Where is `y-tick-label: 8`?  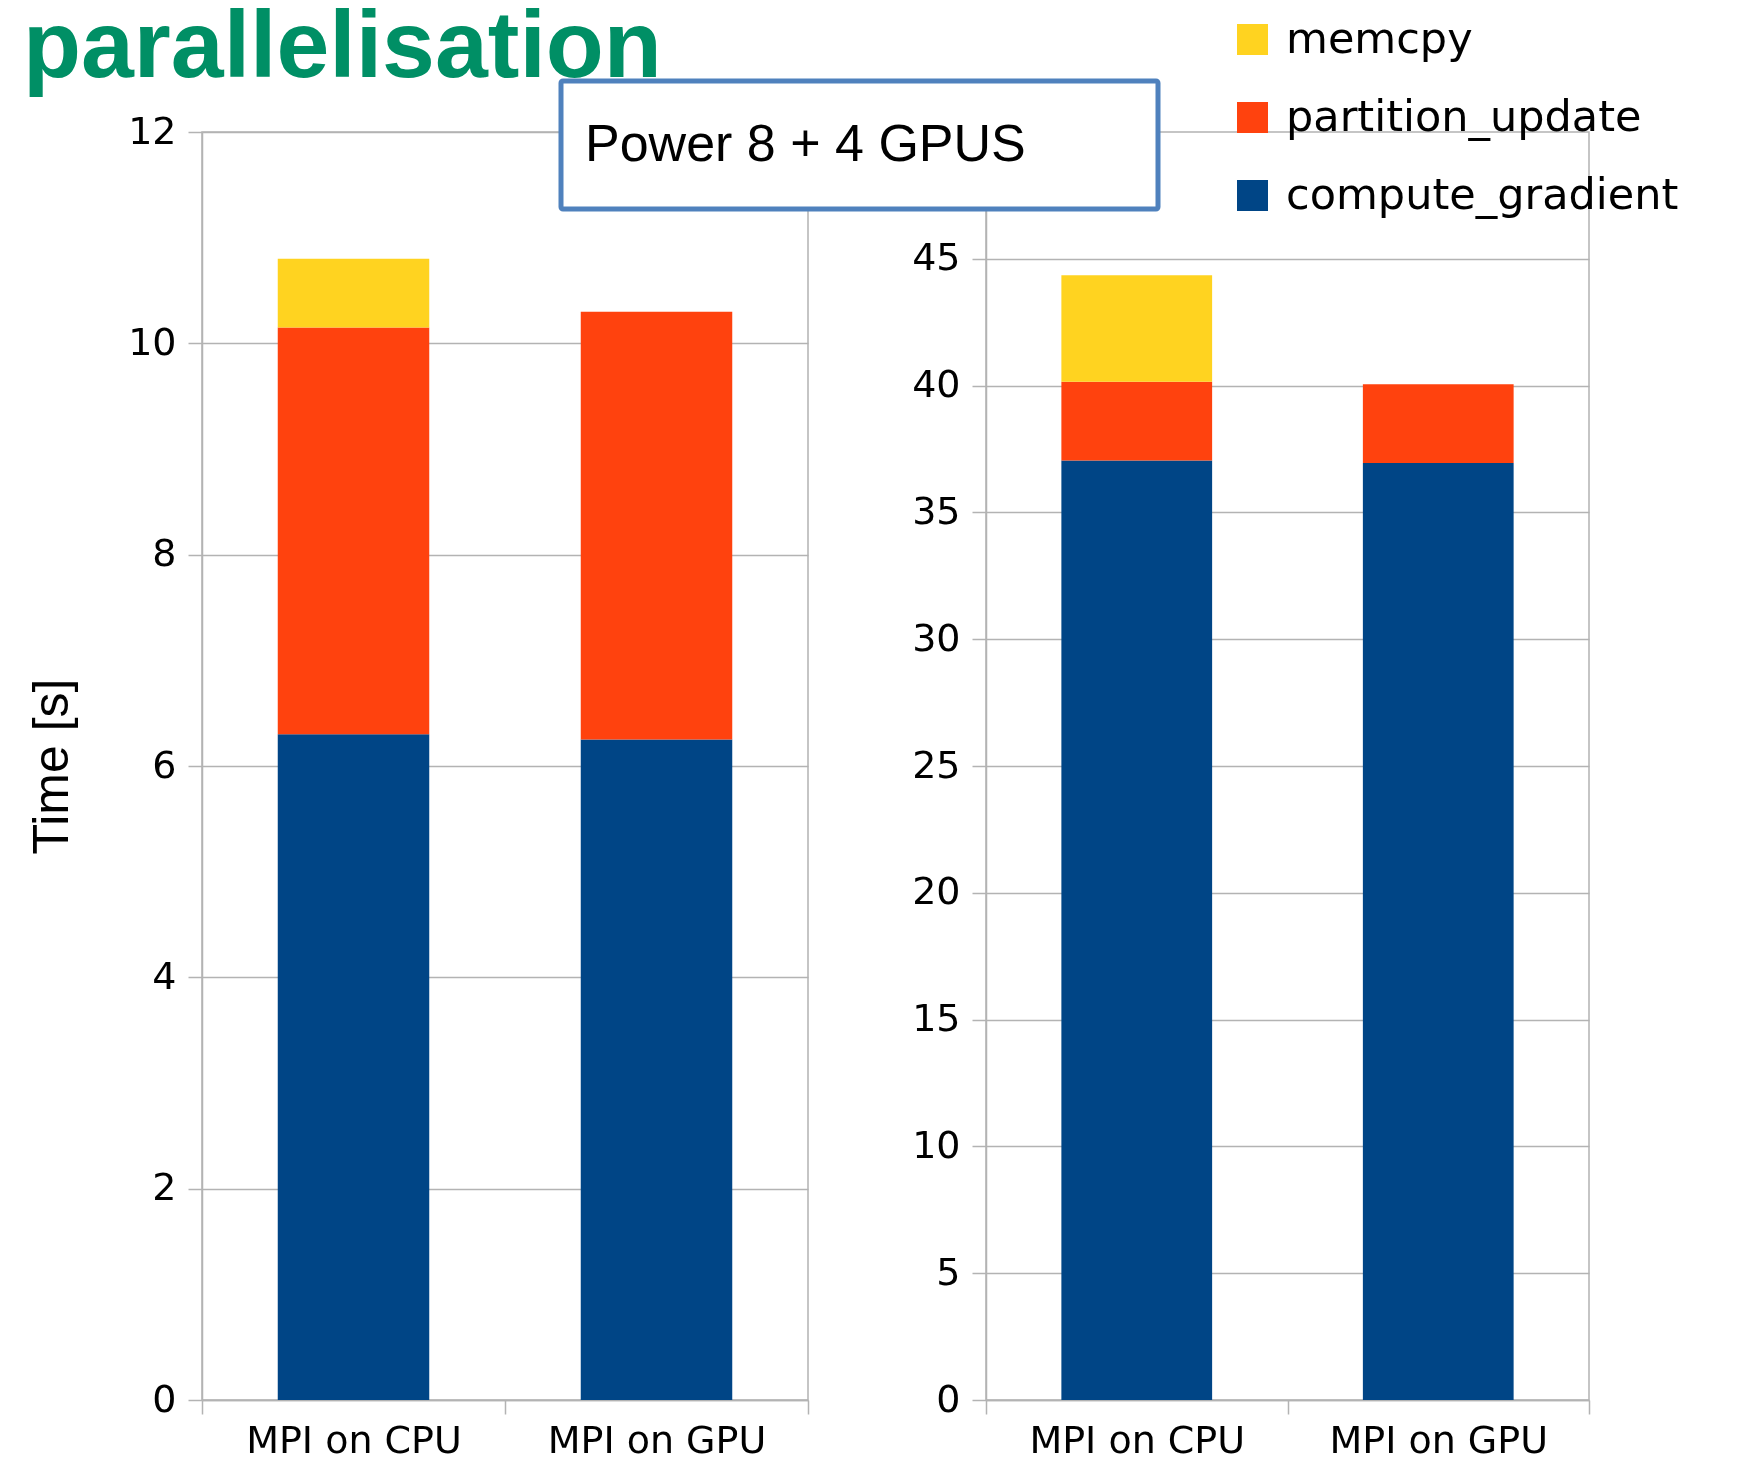
y-tick-label: 8 is located at coordinates (164, 553).